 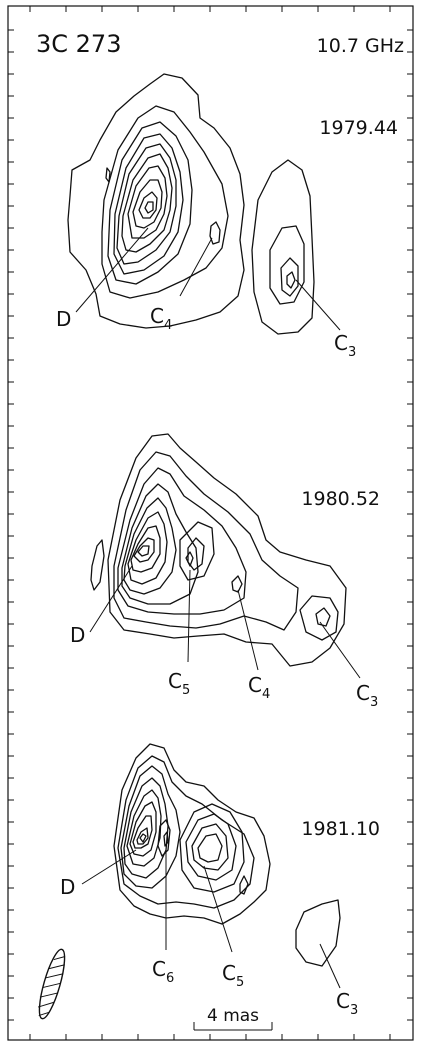 I want to click on leader-C4-1979, so click(x=196, y=267).